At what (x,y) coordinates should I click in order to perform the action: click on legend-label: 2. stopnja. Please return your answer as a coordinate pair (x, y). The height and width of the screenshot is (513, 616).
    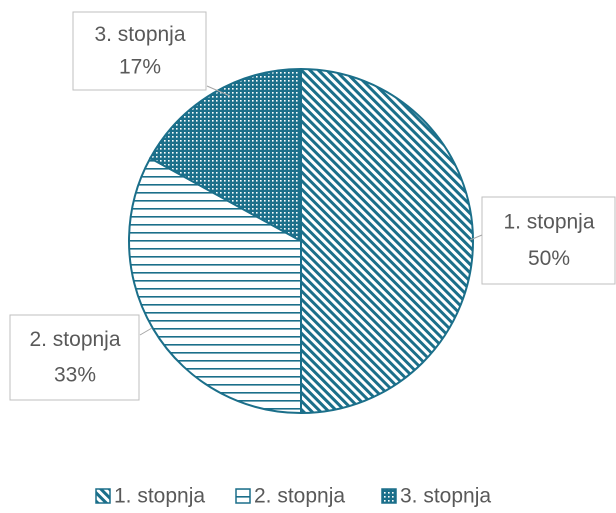
    Looking at the image, I should click on (299, 496).